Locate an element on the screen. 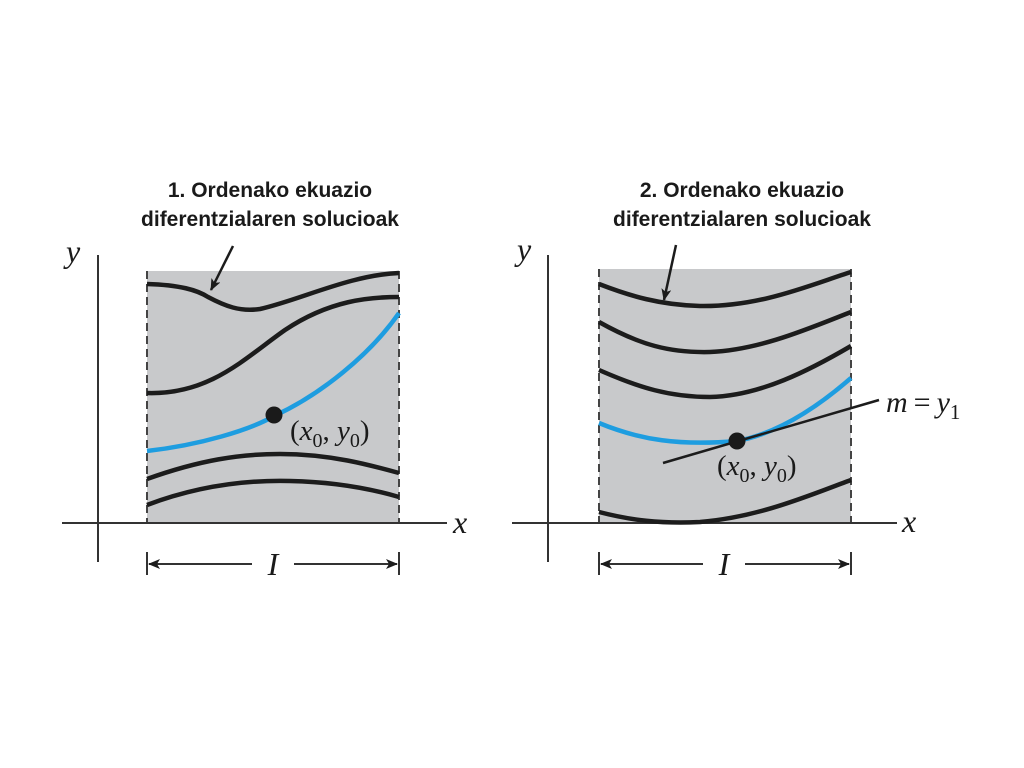 The height and width of the screenshot is (768, 1024). panel-1-x-axis-label: x is located at coordinates (459, 522).